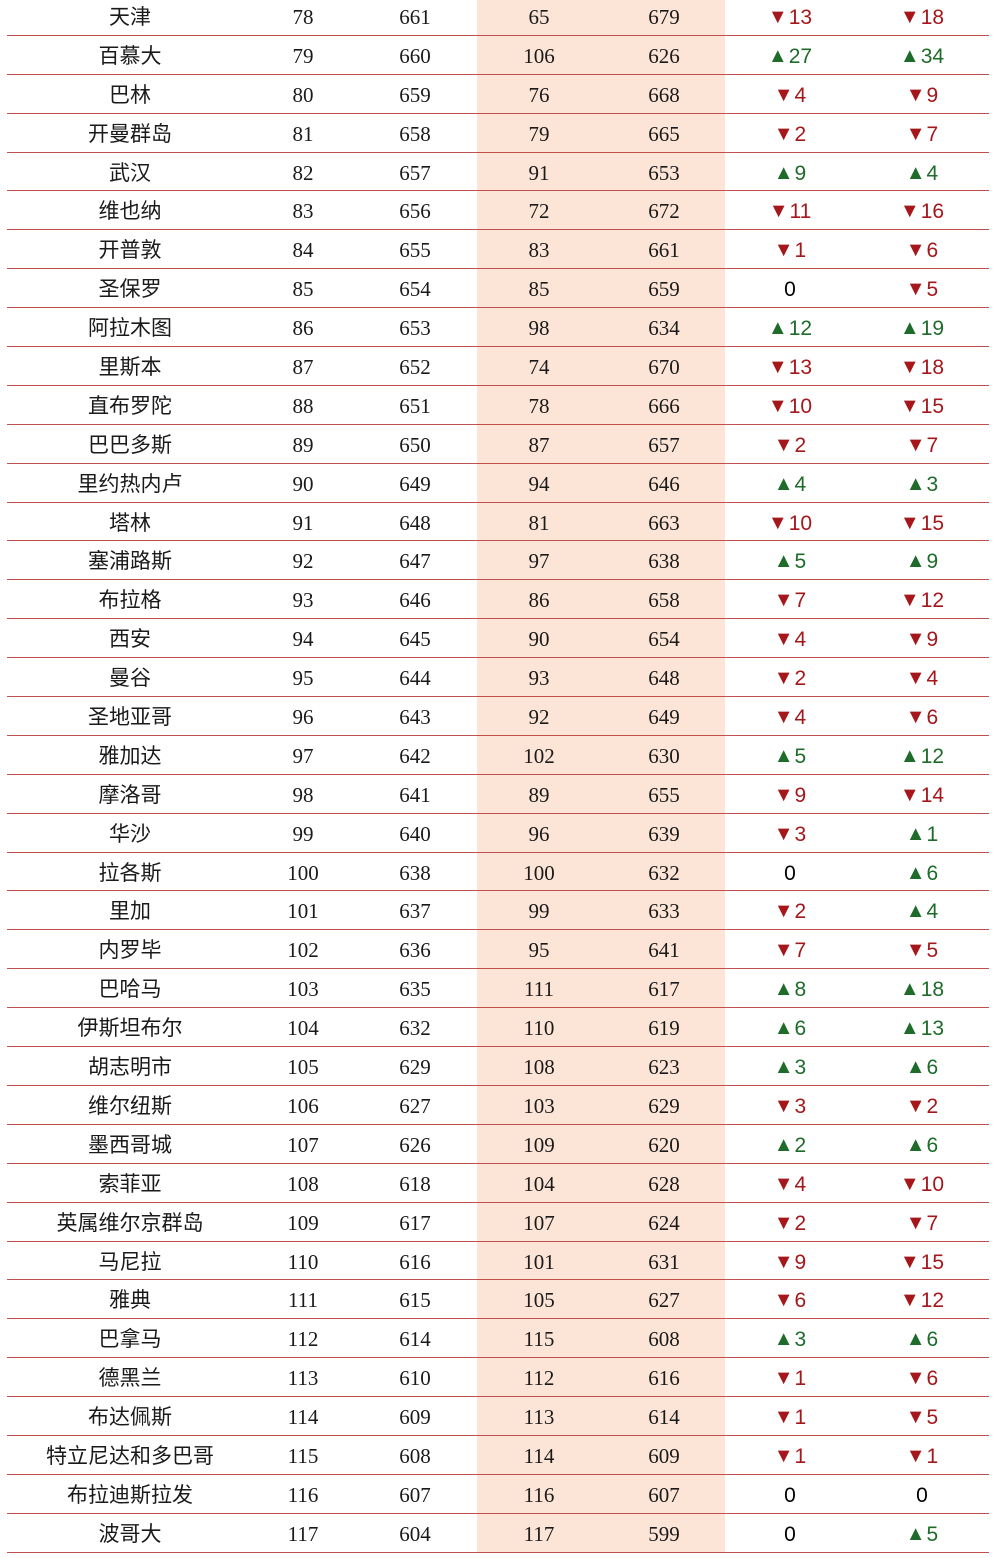 The height and width of the screenshot is (1558, 996). I want to click on rank-change: ▼2, so click(790, 677).